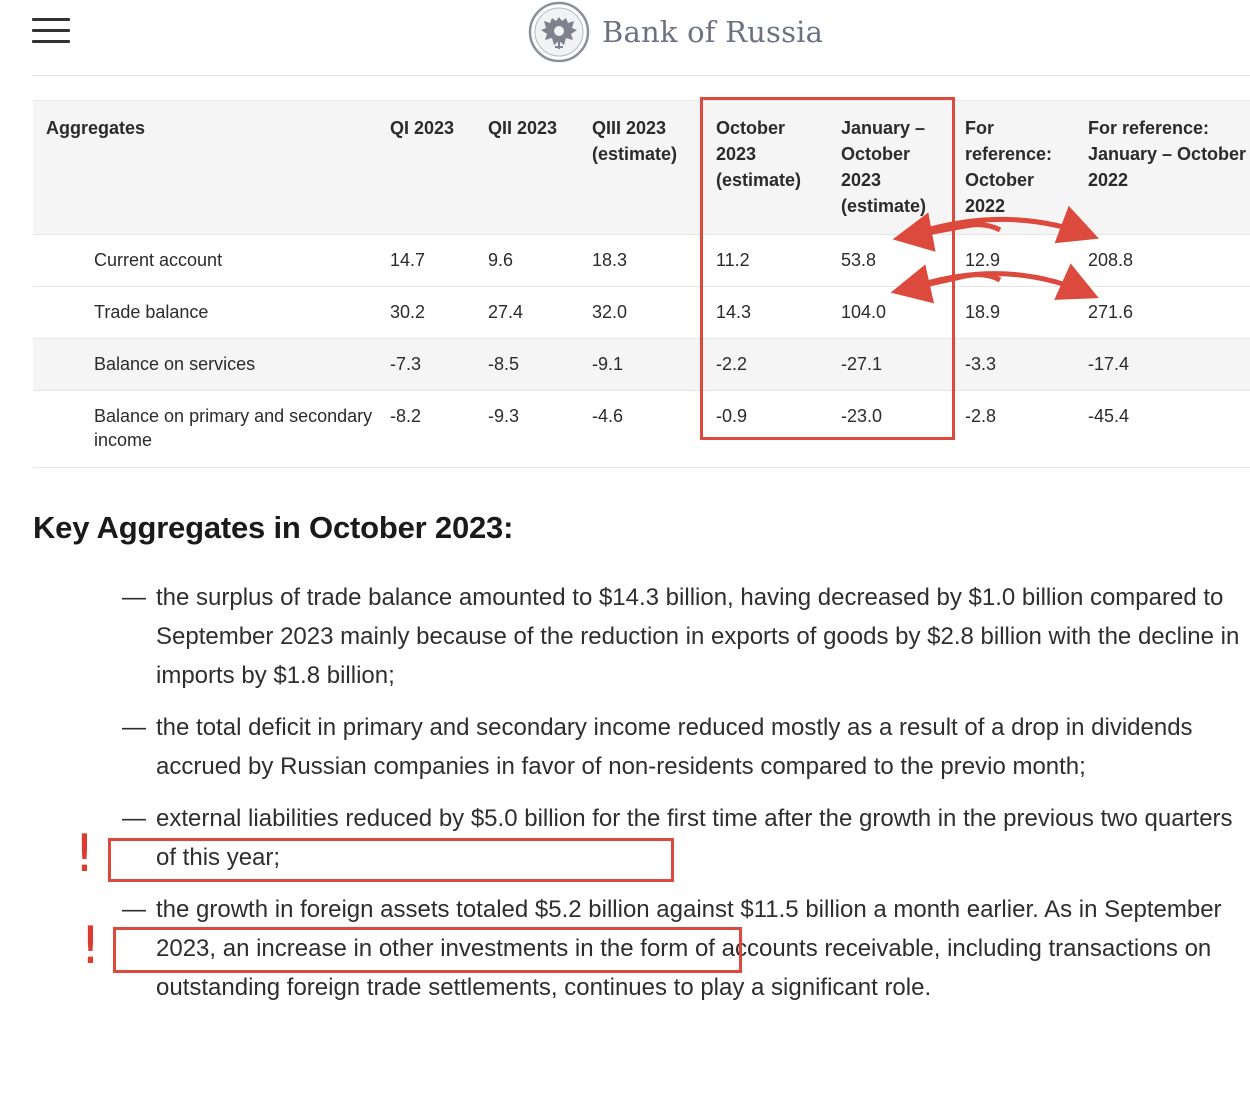 The width and height of the screenshot is (1250, 1102). What do you see at coordinates (759, 154) in the screenshot?
I see `column-header: October 2023 (estimate)` at bounding box center [759, 154].